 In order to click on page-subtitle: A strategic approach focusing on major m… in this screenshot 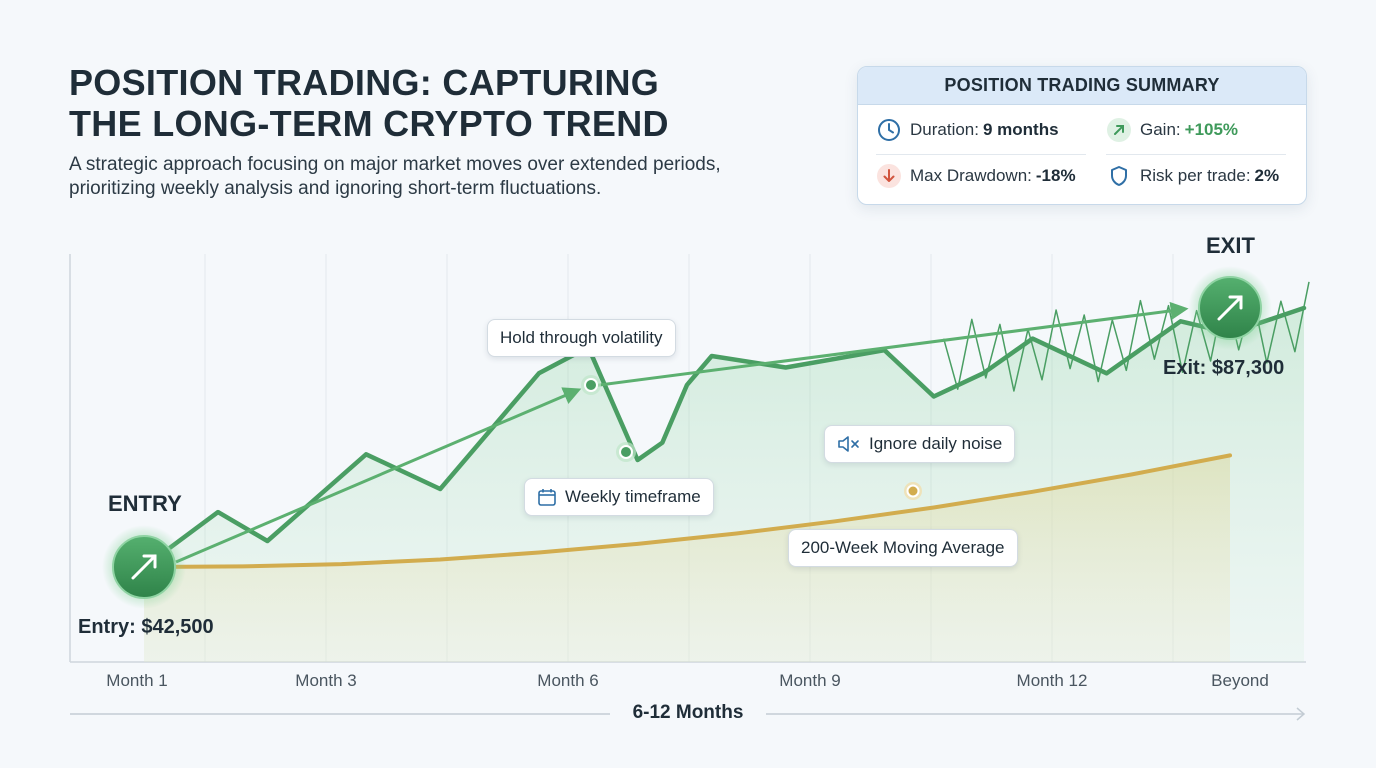, I will do `click(395, 176)`.